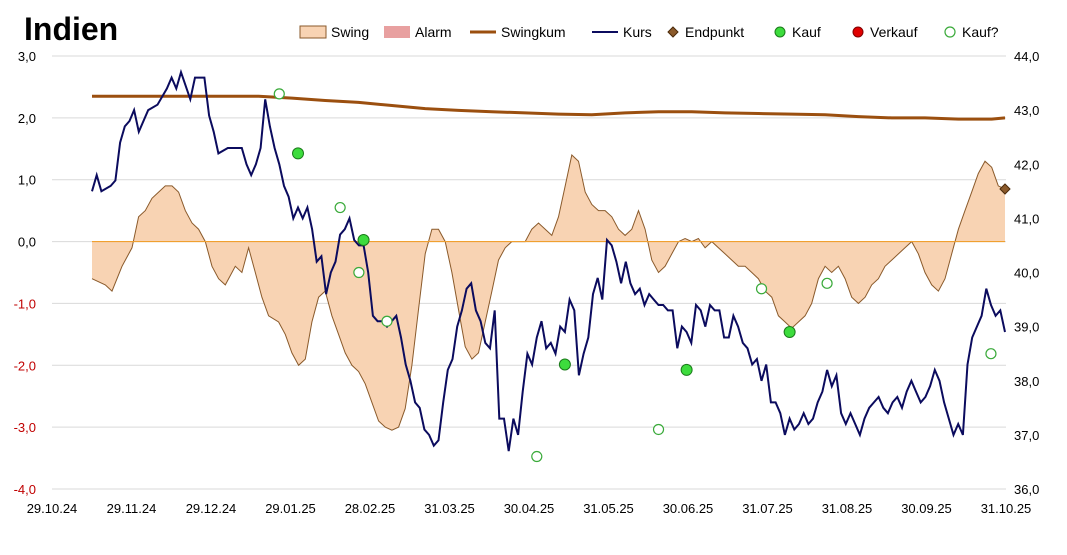 Image resolution: width=1067 pixels, height=555 pixels. What do you see at coordinates (980, 32) in the screenshot?
I see `legend-label-kauf_q: Kauf?` at bounding box center [980, 32].